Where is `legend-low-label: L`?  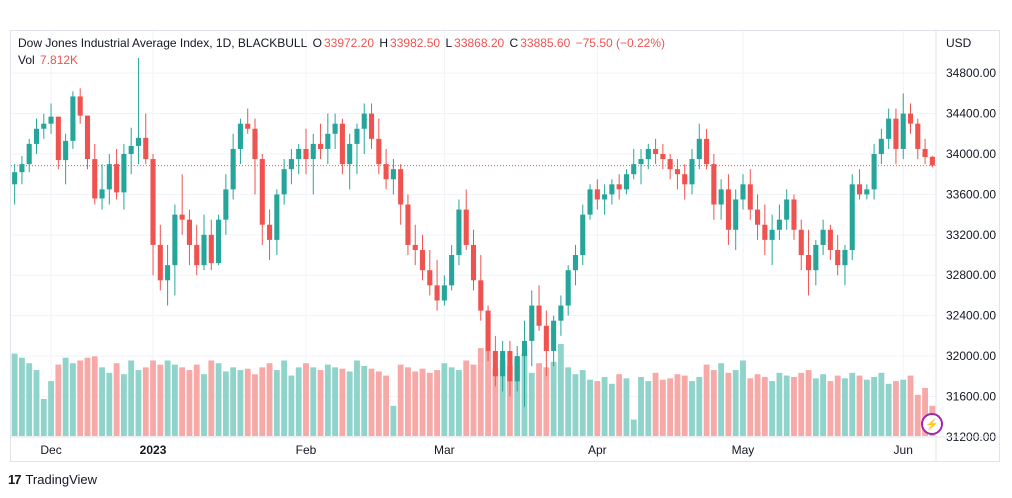
legend-low-label: L is located at coordinates (449, 43).